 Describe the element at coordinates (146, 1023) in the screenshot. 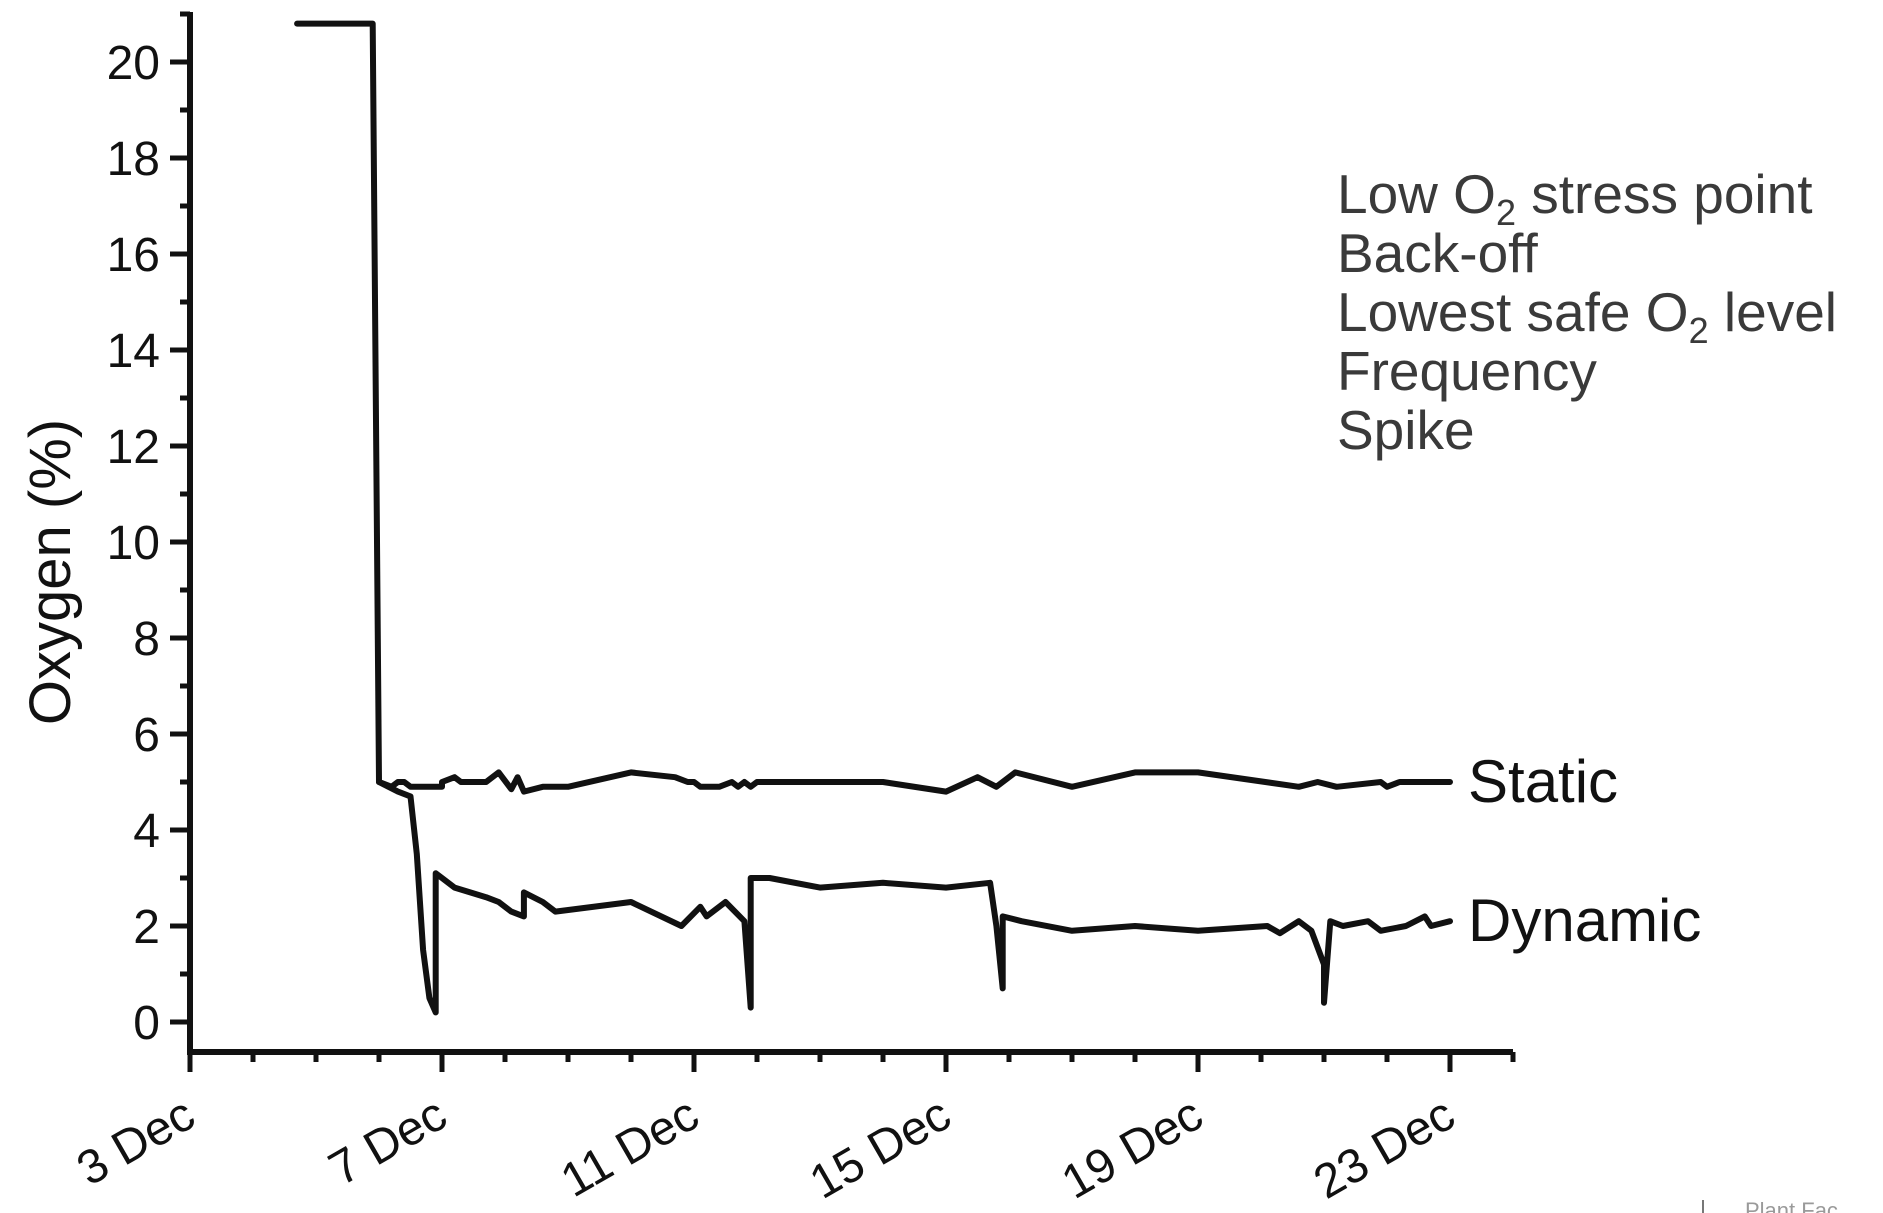

I see `y-tick-label: 0` at that location.